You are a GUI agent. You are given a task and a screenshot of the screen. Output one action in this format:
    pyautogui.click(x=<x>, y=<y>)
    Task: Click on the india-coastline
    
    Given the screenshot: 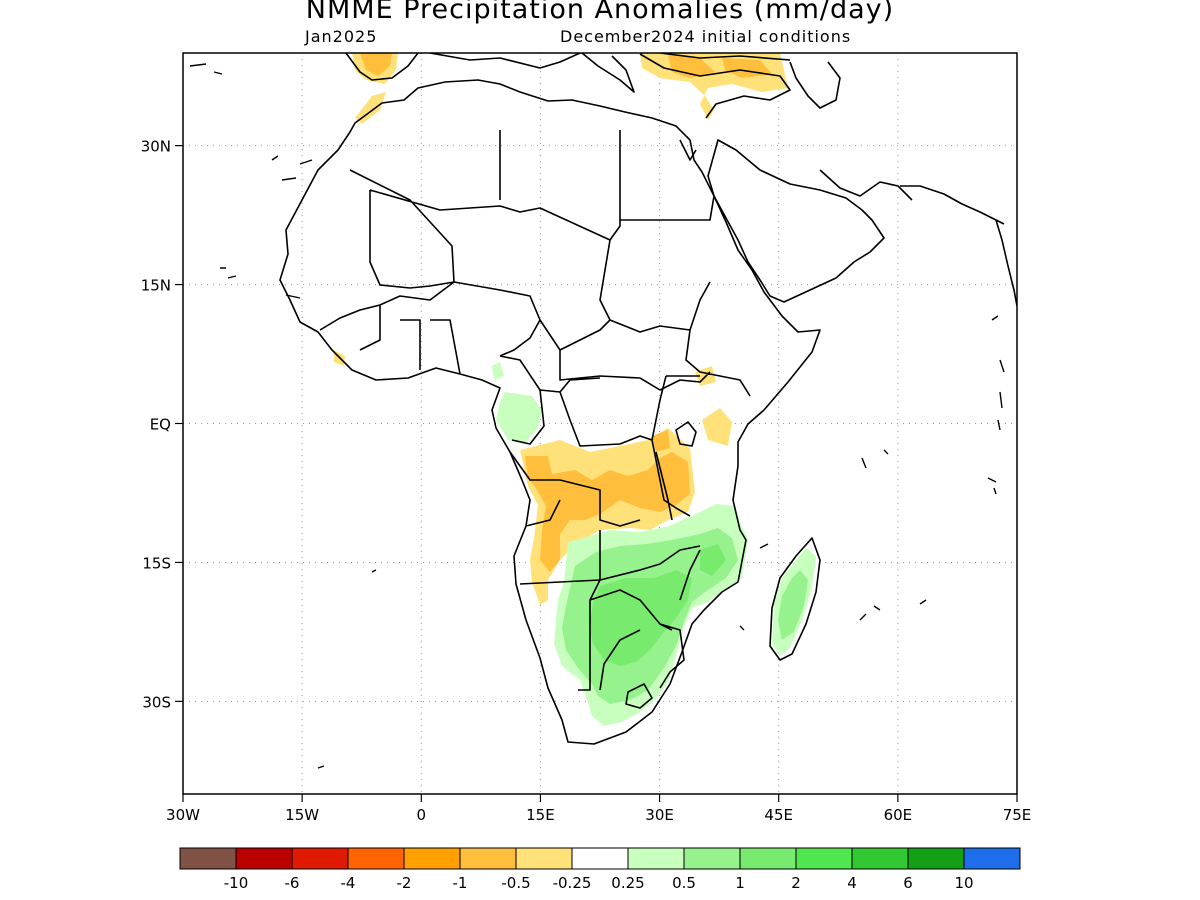 What is the action you would take?
    pyautogui.click(x=1006, y=263)
    